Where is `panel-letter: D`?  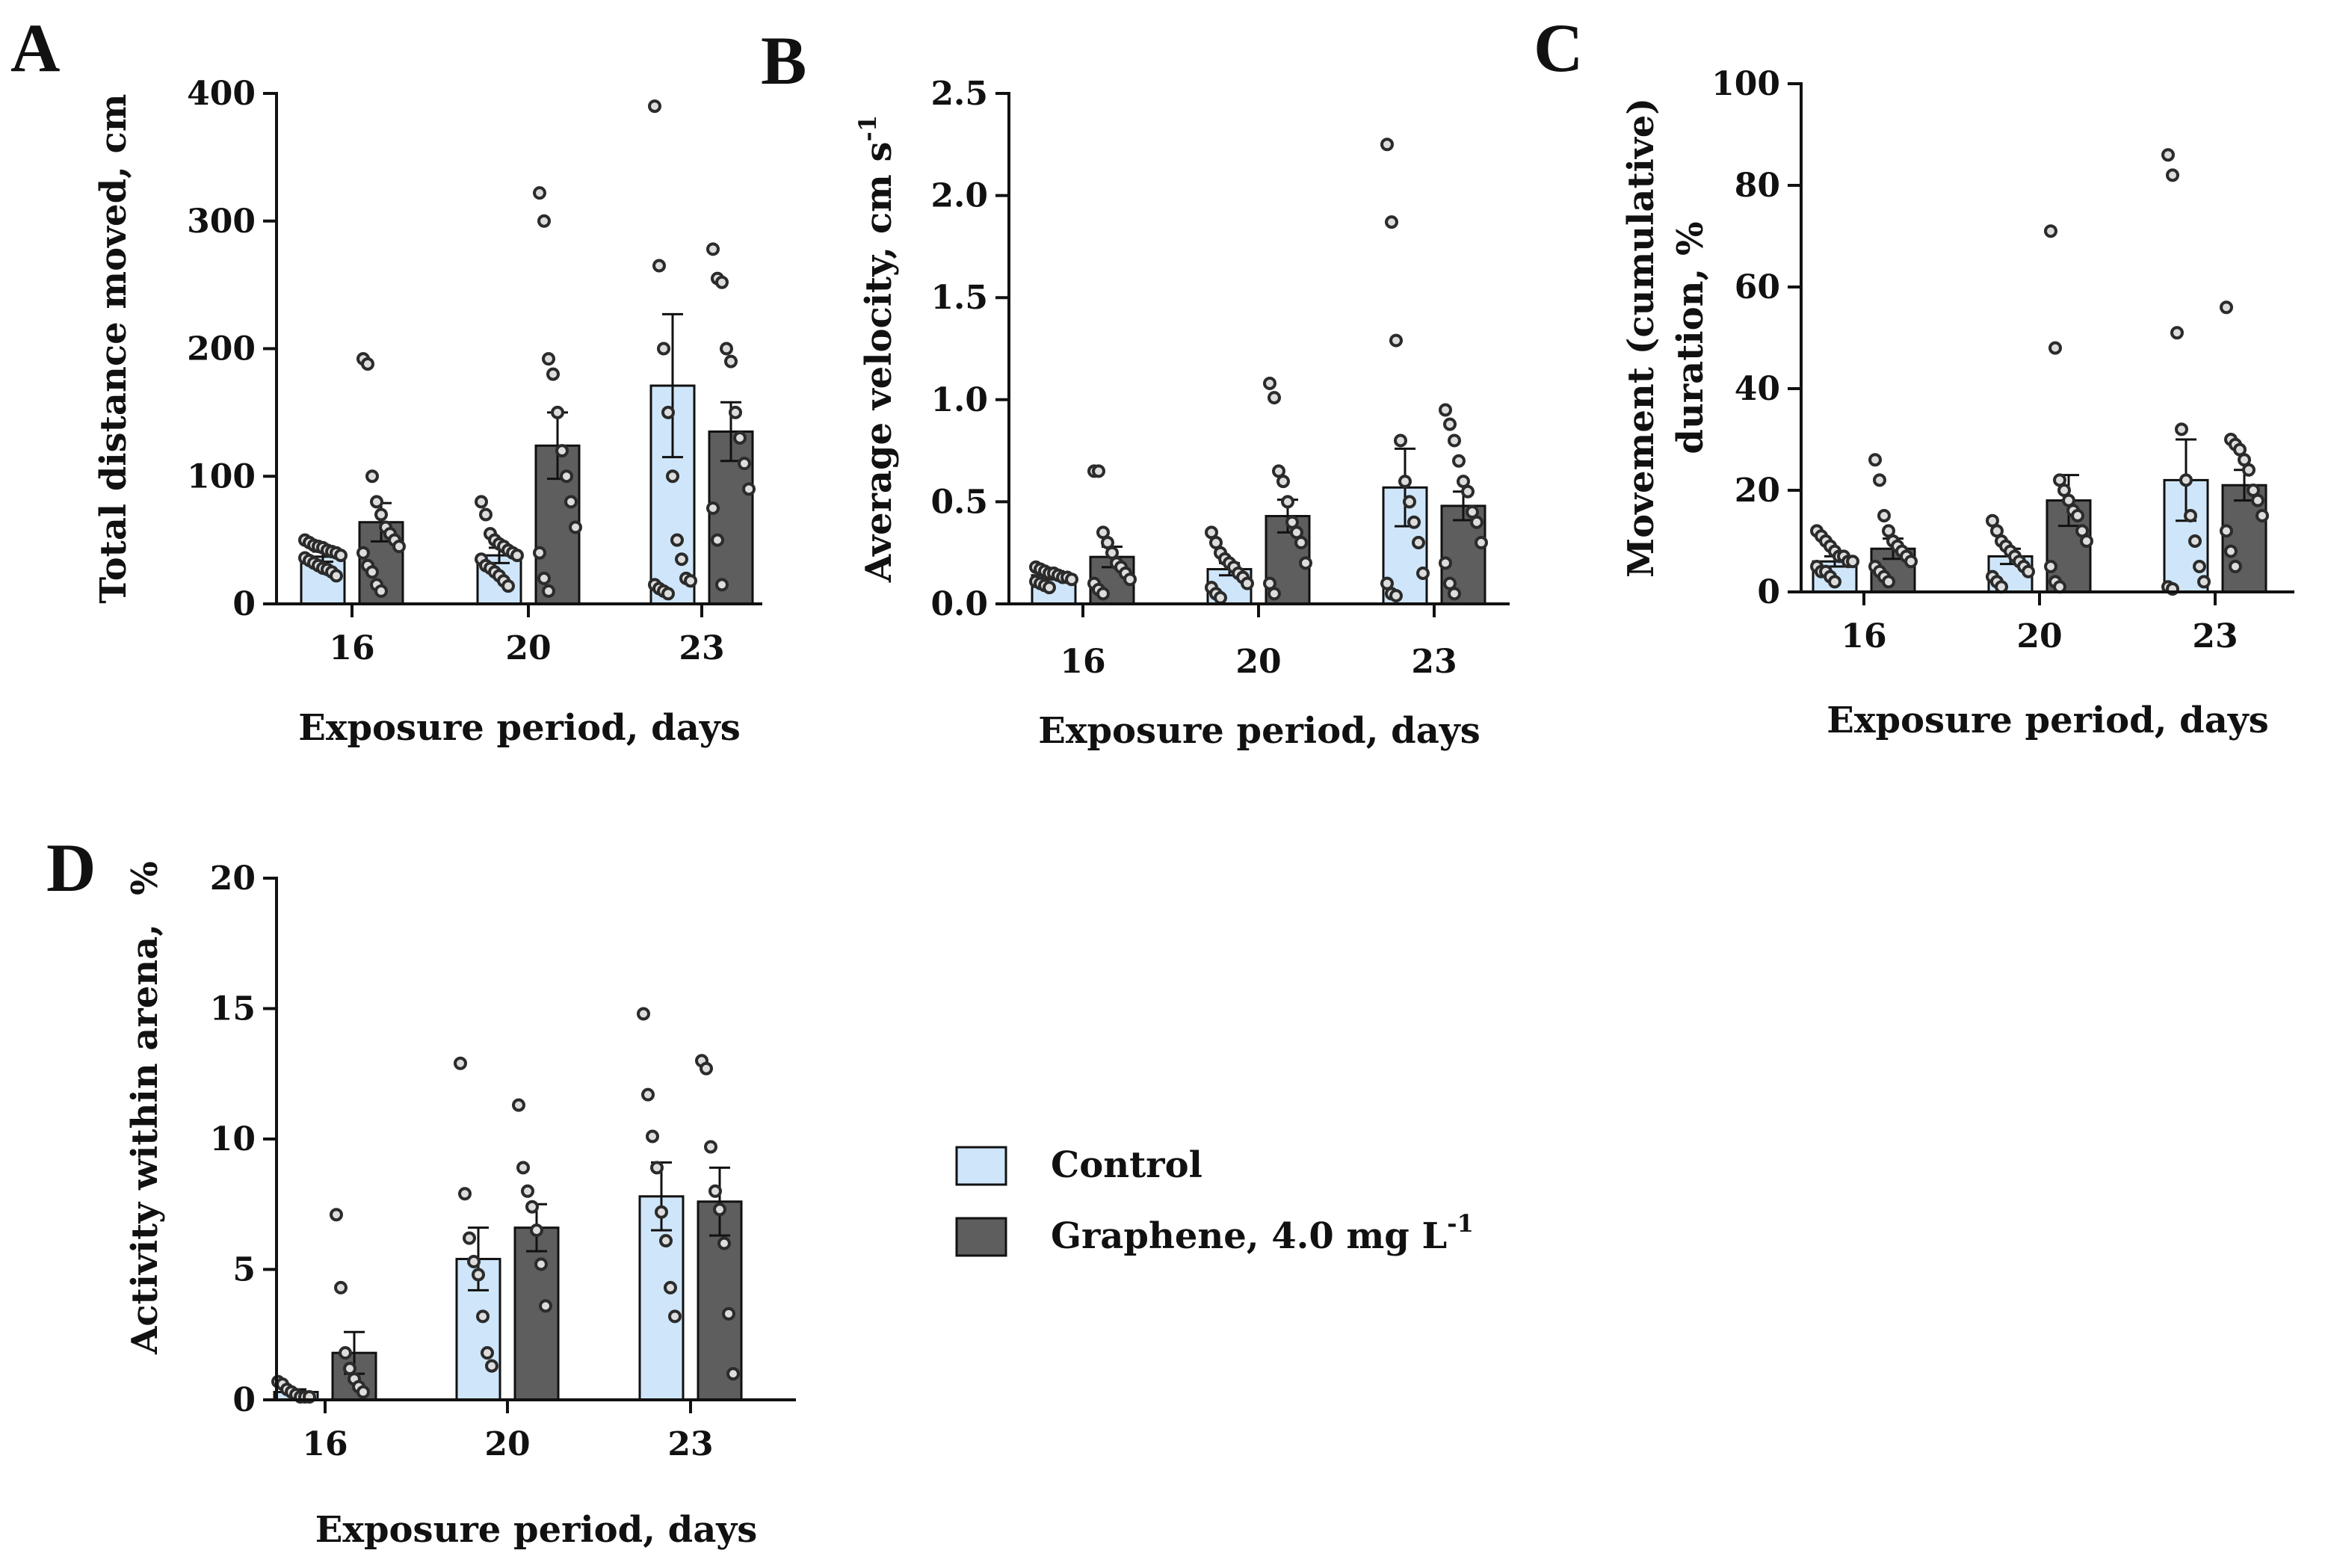
panel-letter: D is located at coordinates (71, 868).